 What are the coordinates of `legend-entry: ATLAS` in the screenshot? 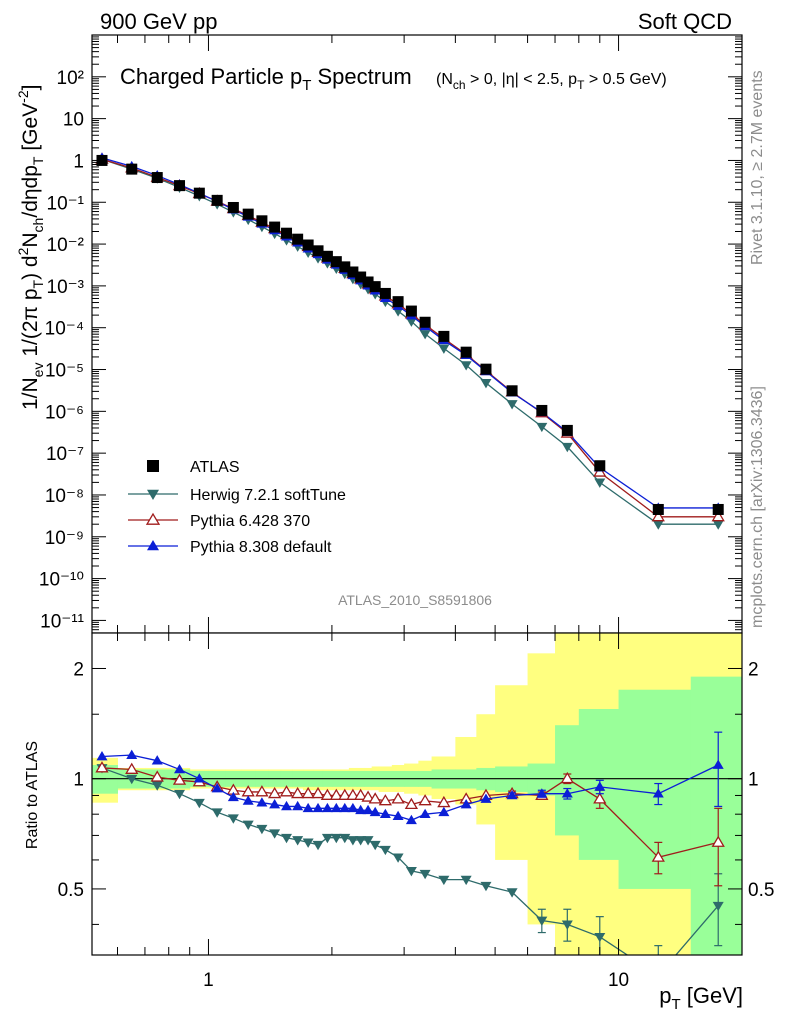 It's located at (193, 467).